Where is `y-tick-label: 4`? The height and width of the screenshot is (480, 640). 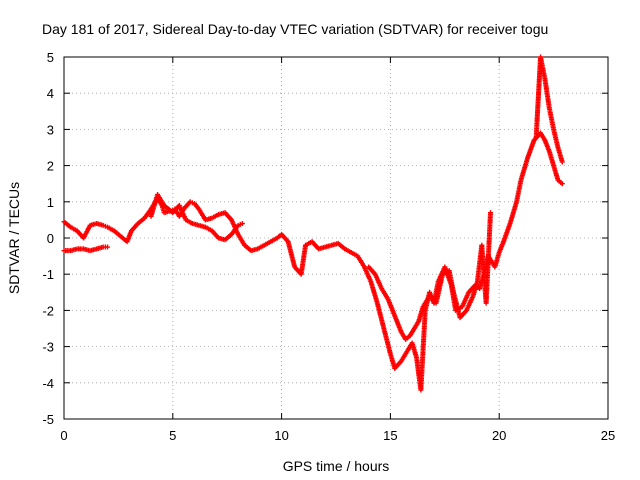 y-tick-label: 4 is located at coordinates (50, 93).